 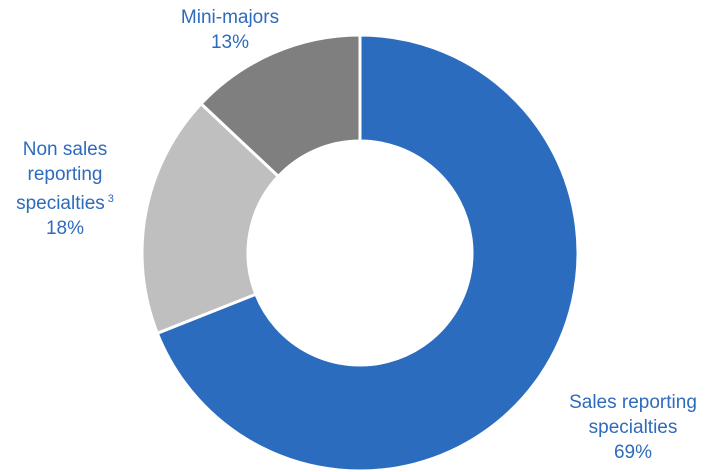 I want to click on footnote-mark: 3, so click(x=110, y=199).